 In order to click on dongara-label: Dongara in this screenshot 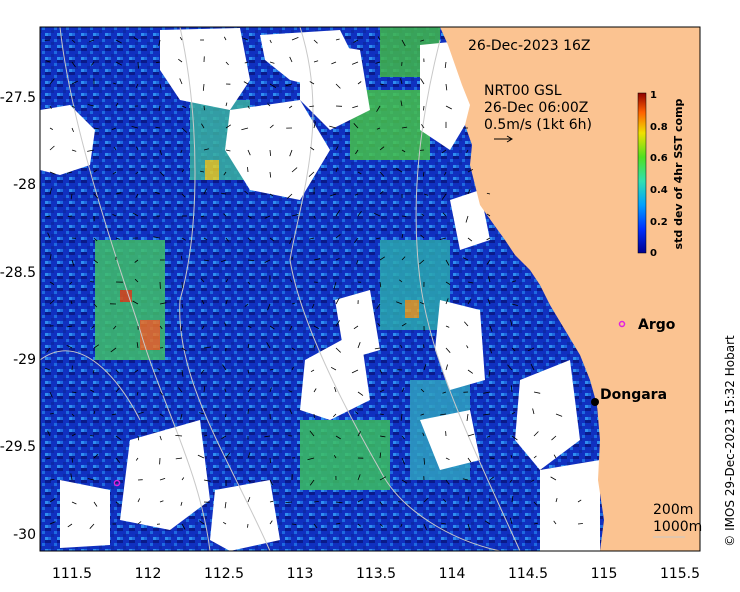, I will do `click(633, 395)`.